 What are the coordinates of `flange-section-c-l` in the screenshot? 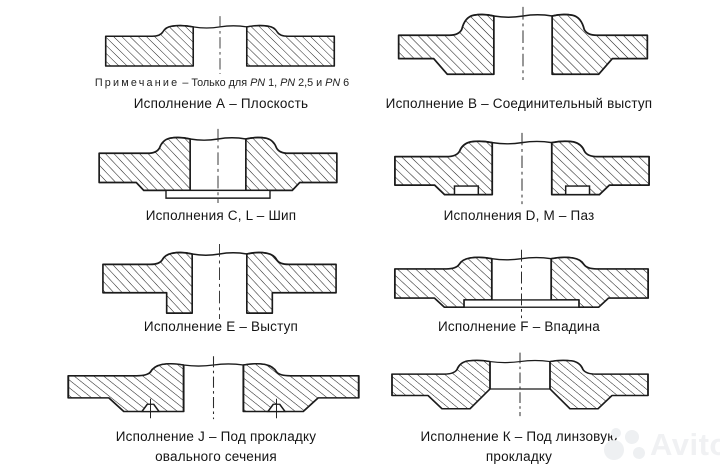 It's located at (218, 165).